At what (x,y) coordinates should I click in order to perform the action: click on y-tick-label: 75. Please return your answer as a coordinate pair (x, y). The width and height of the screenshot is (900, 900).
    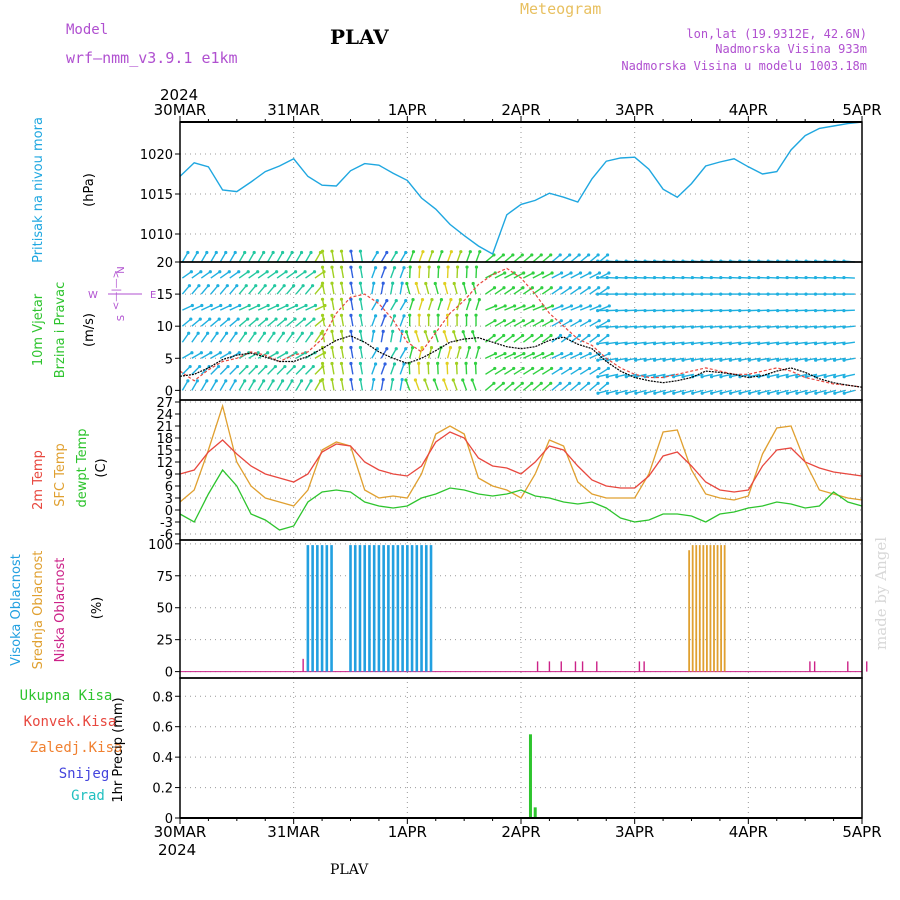
    Looking at the image, I should click on (164, 577).